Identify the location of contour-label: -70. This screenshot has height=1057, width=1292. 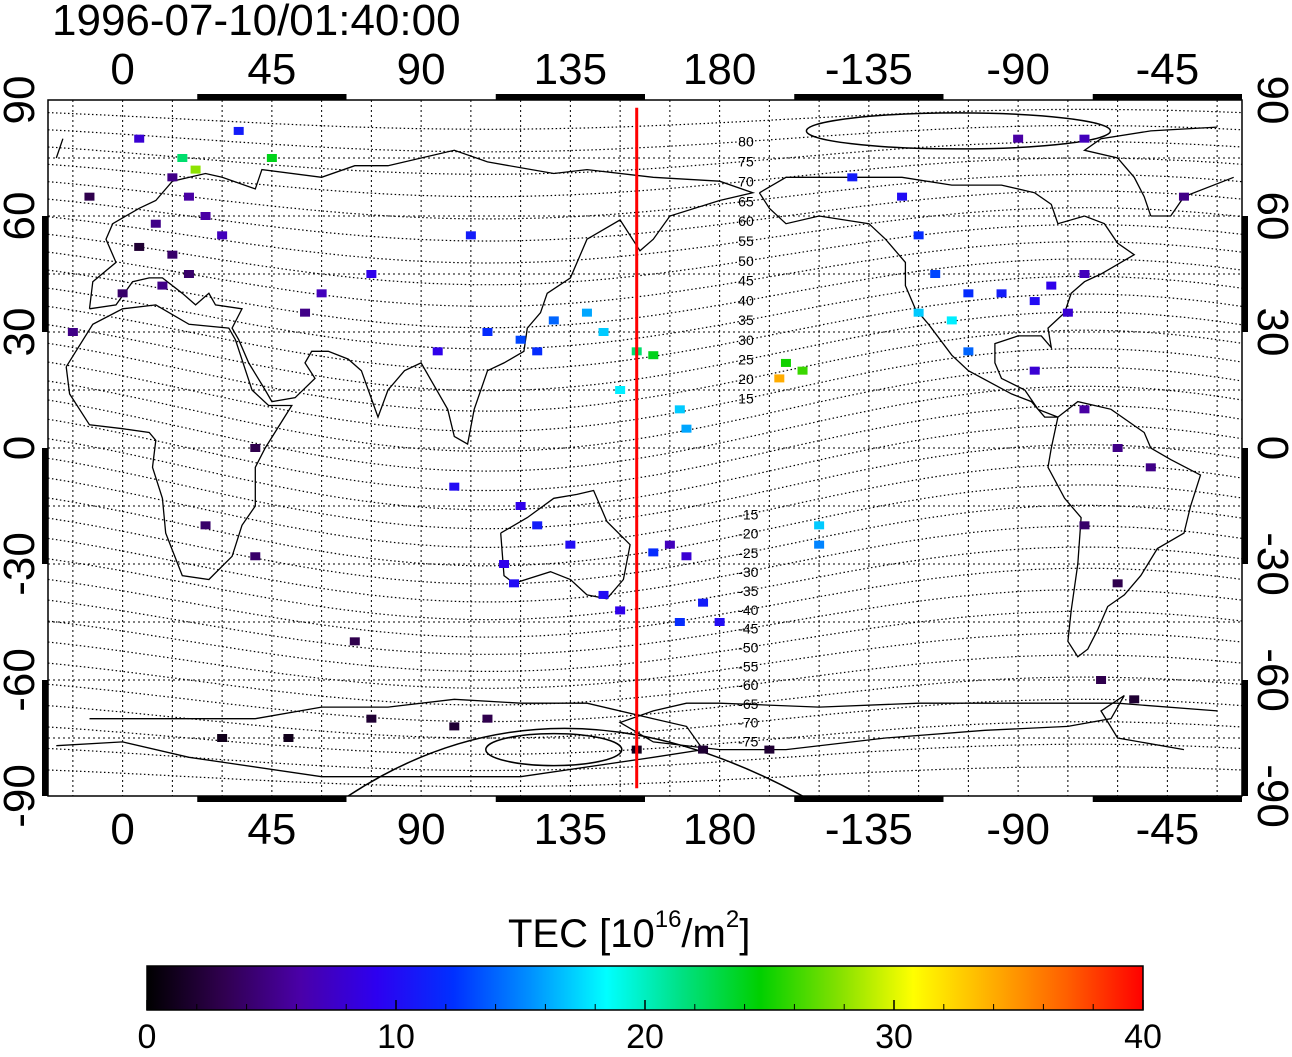
(748, 723).